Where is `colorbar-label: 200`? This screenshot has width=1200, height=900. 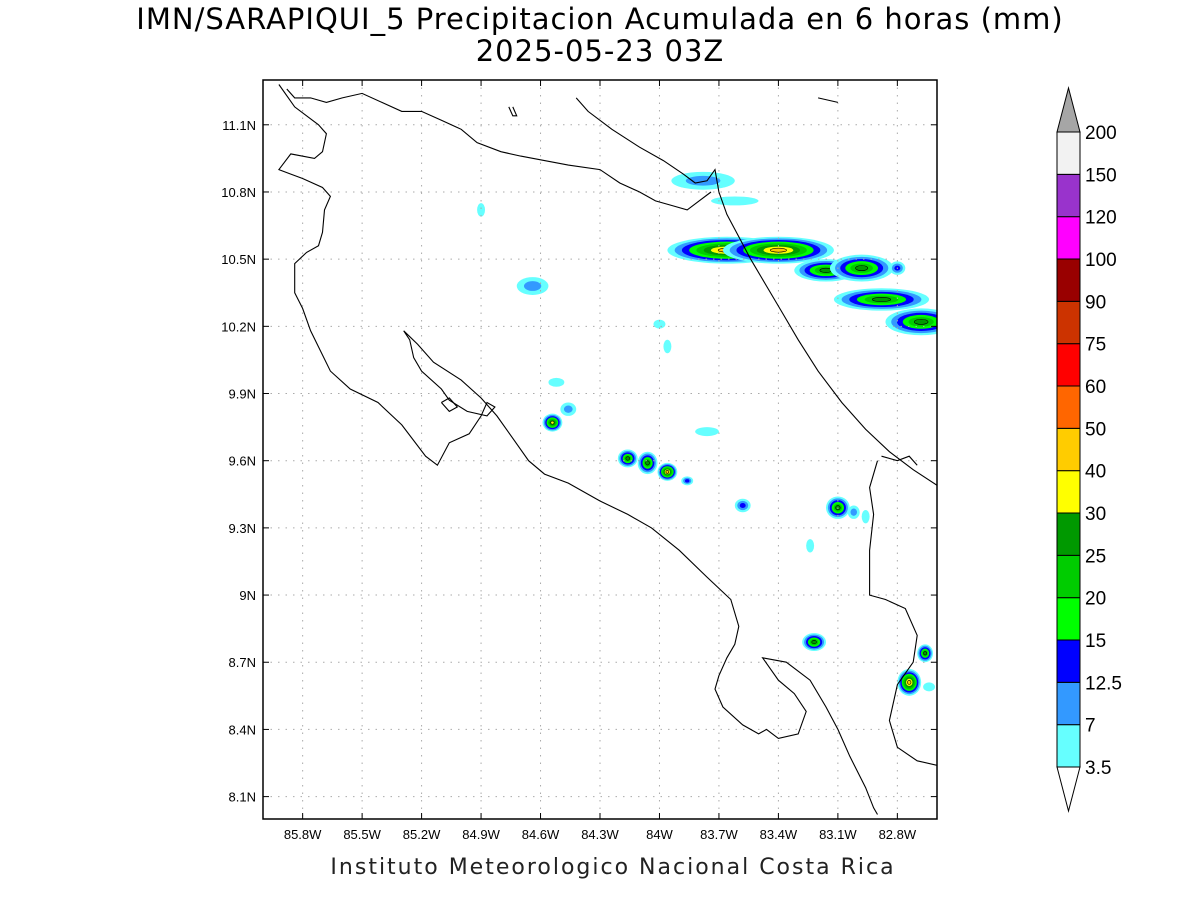
colorbar-label: 200 is located at coordinates (1101, 133).